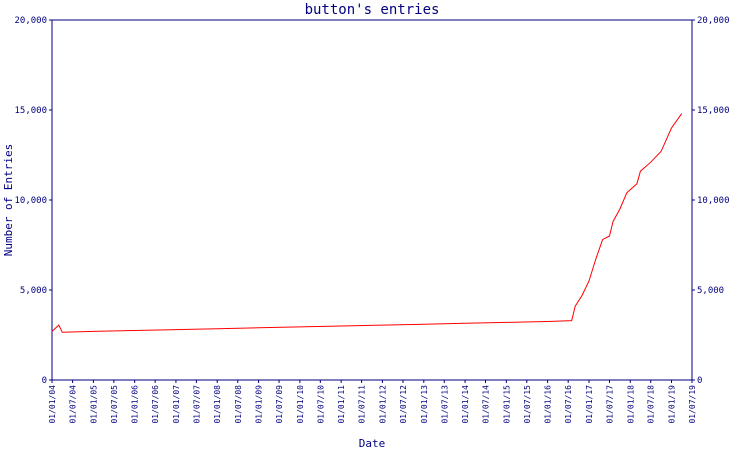 The height and width of the screenshot is (450, 750). I want to click on x-tick-label: 01/01/17, so click(589, 404).